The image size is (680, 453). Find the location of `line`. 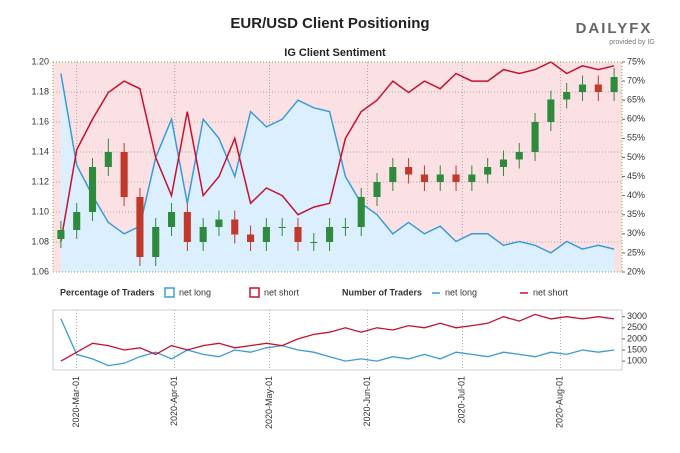

line is located at coordinates (337, 337).